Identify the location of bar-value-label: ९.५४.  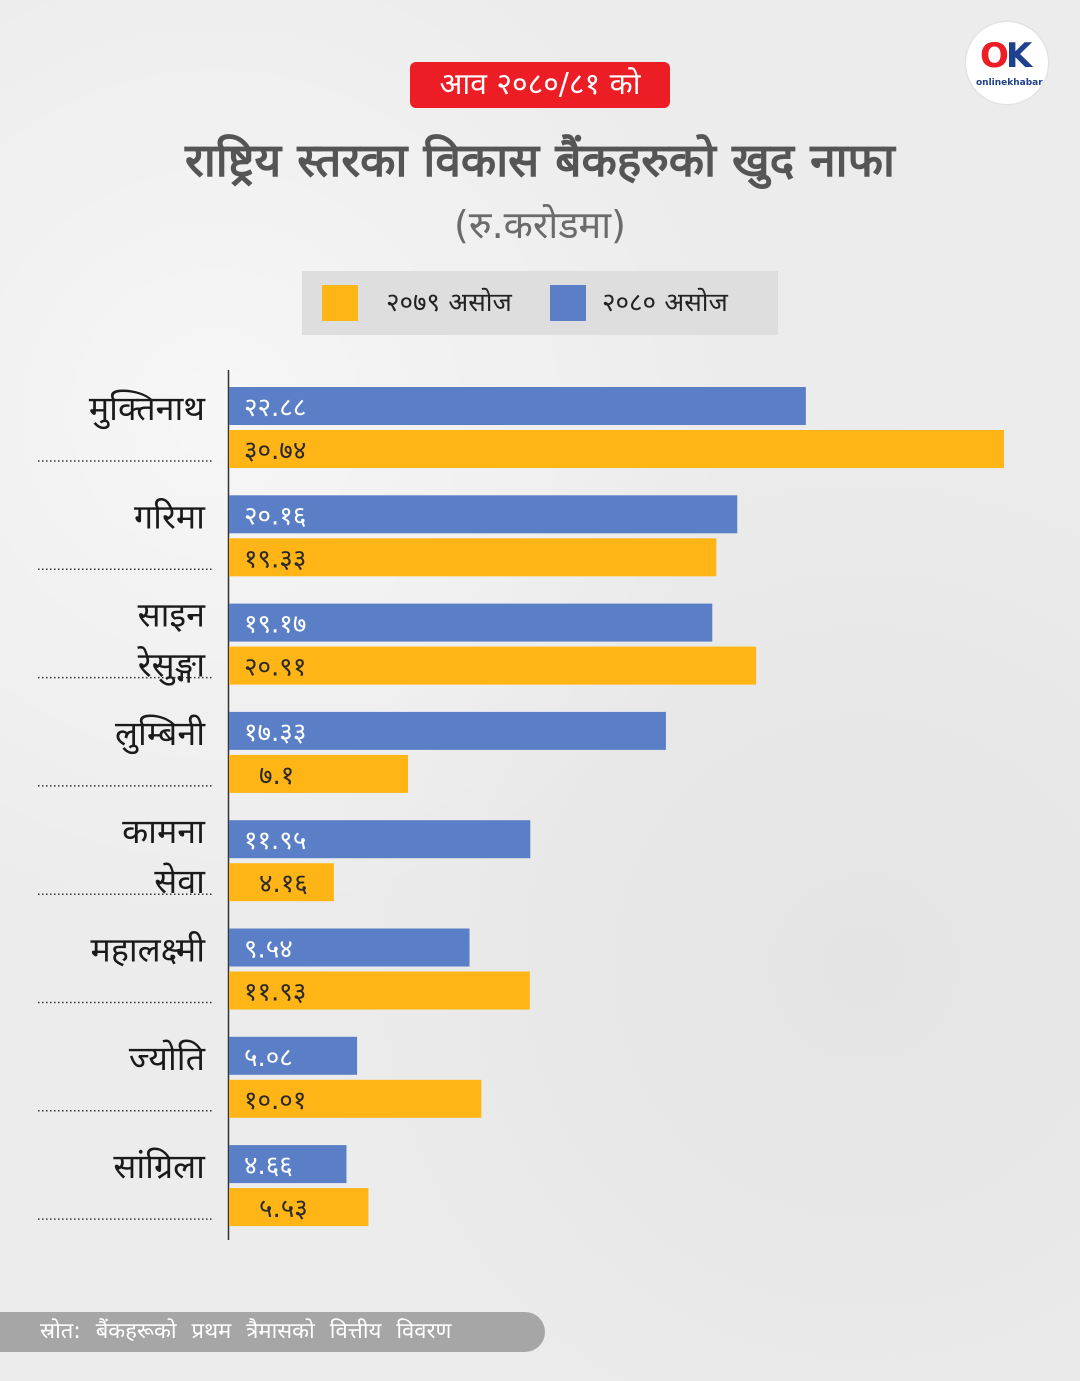
(268, 950).